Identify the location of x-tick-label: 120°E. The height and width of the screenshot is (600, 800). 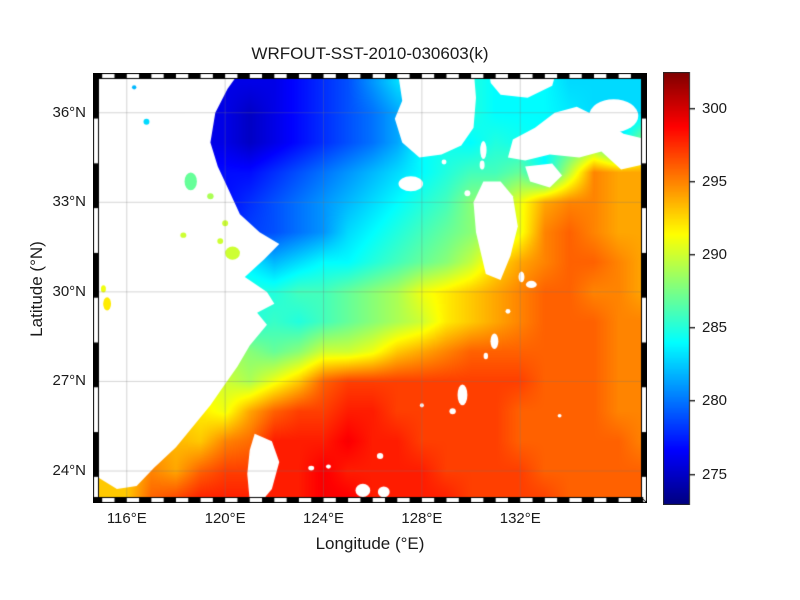
(225, 518).